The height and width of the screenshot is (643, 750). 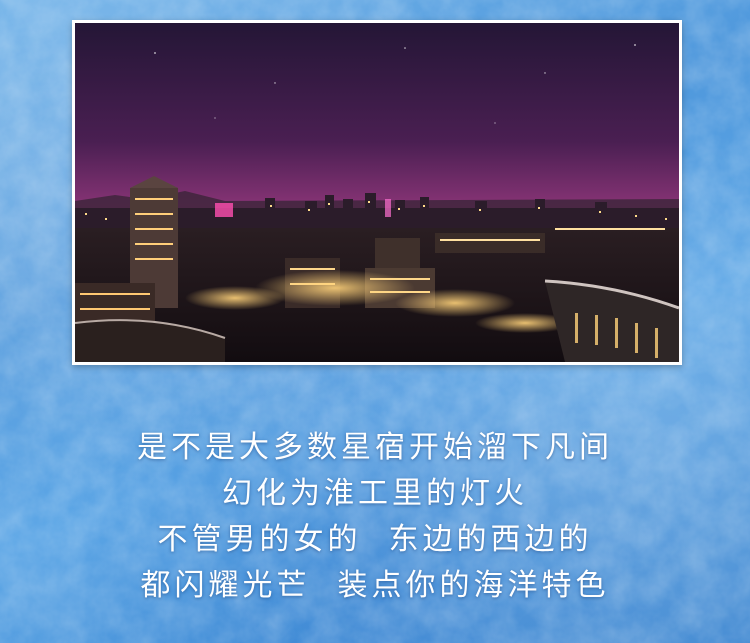 What do you see at coordinates (375, 539) in the screenshot?
I see `poem-line-3: 不管男的女的 东边的西边的` at bounding box center [375, 539].